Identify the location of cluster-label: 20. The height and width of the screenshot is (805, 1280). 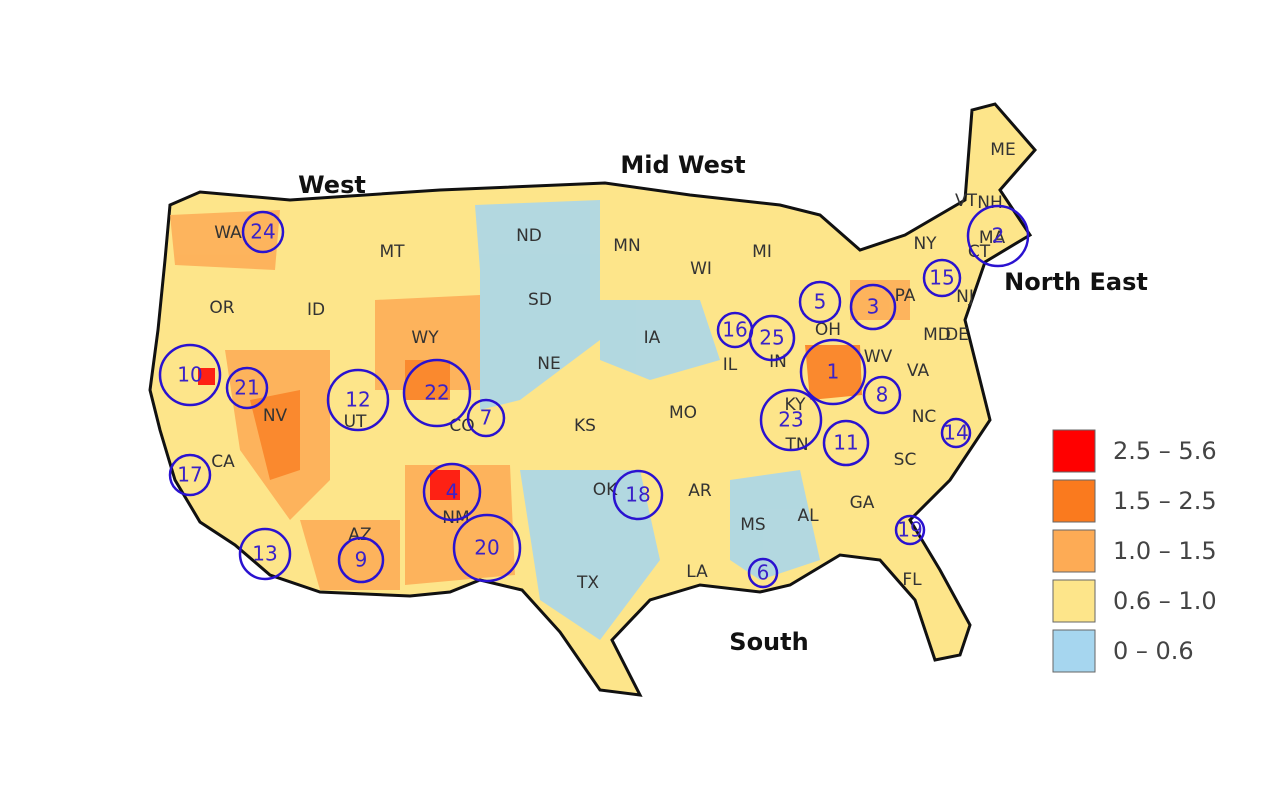
(486, 548).